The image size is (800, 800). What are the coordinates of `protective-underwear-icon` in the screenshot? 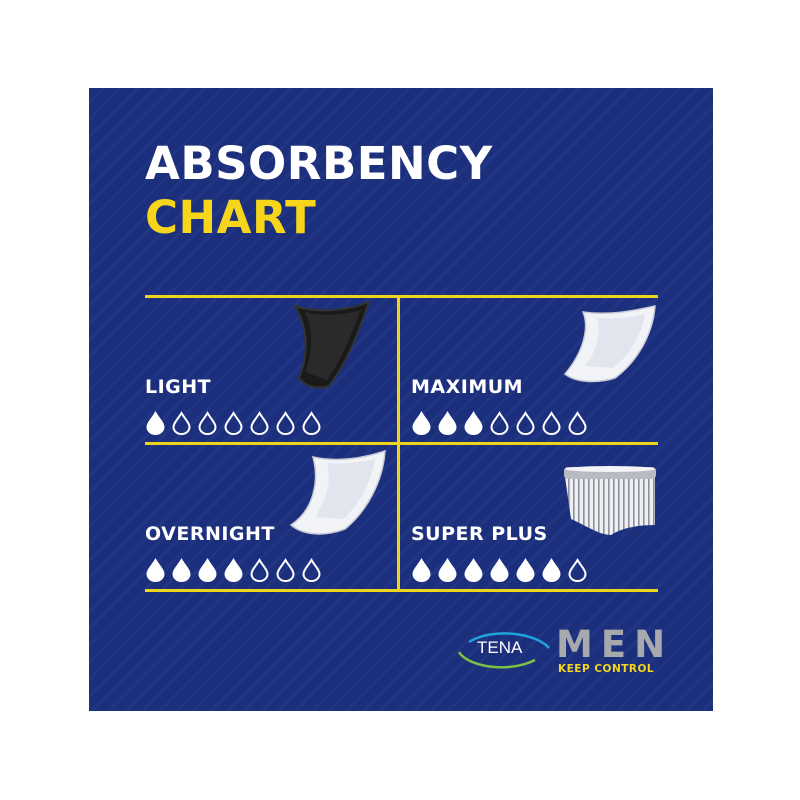 It's located at (610, 500).